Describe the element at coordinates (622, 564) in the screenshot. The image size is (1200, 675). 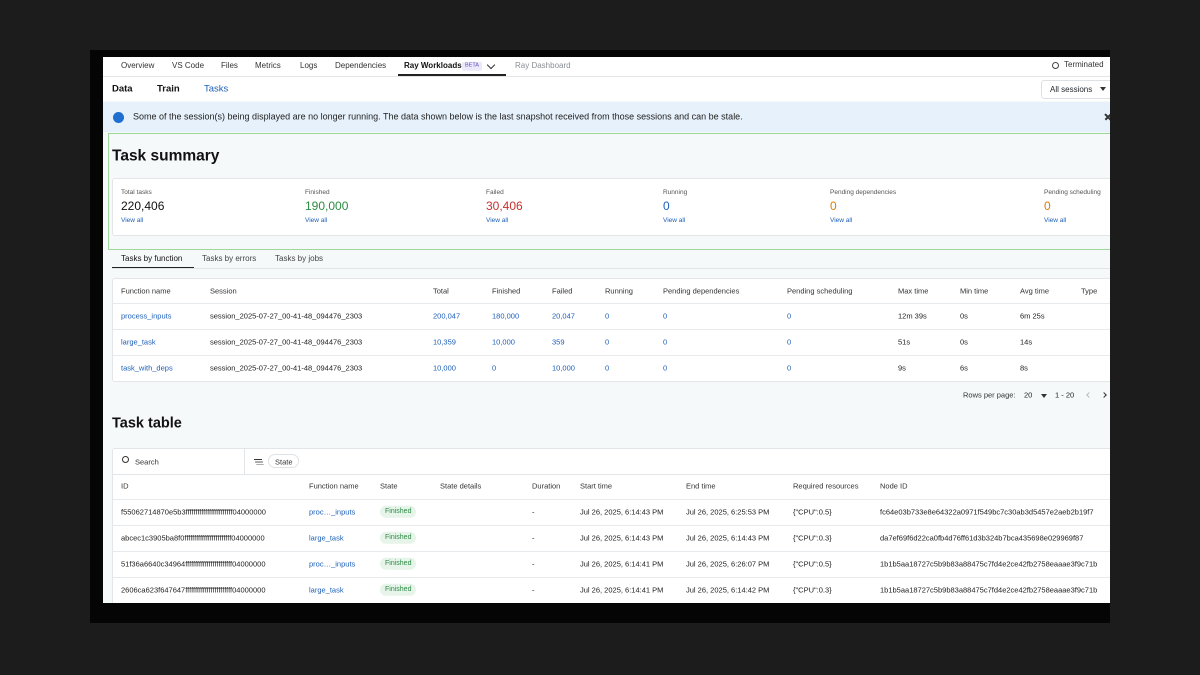
I see `table-cell: Jul 26, 2025, 6:14:41 PM` at that location.